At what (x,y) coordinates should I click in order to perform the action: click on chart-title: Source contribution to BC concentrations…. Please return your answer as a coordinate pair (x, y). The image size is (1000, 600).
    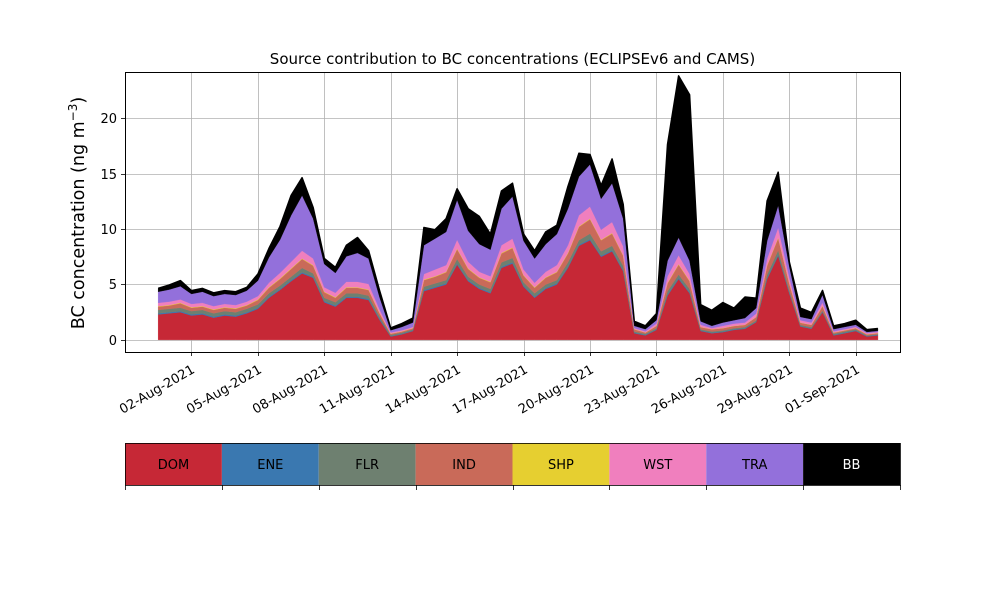
    Looking at the image, I should click on (512, 59).